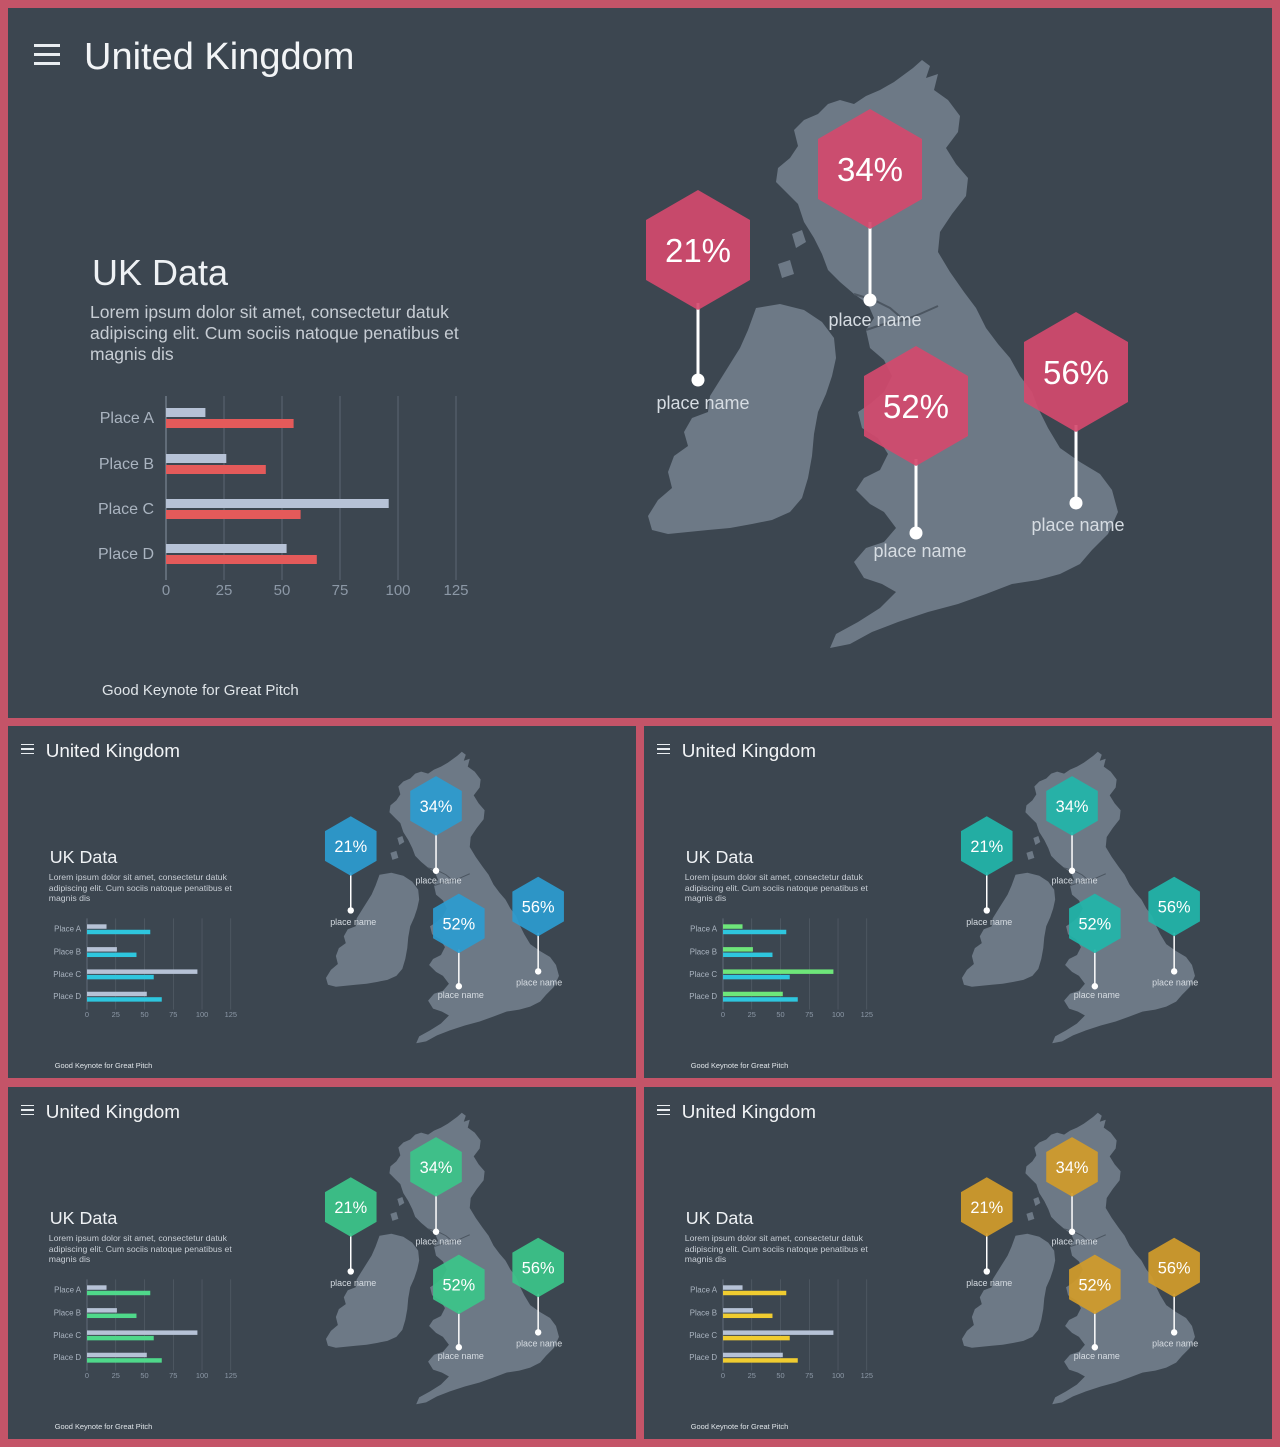 The height and width of the screenshot is (1447, 1280). What do you see at coordinates (68, 929) in the screenshot?
I see `category-label: Place A` at bounding box center [68, 929].